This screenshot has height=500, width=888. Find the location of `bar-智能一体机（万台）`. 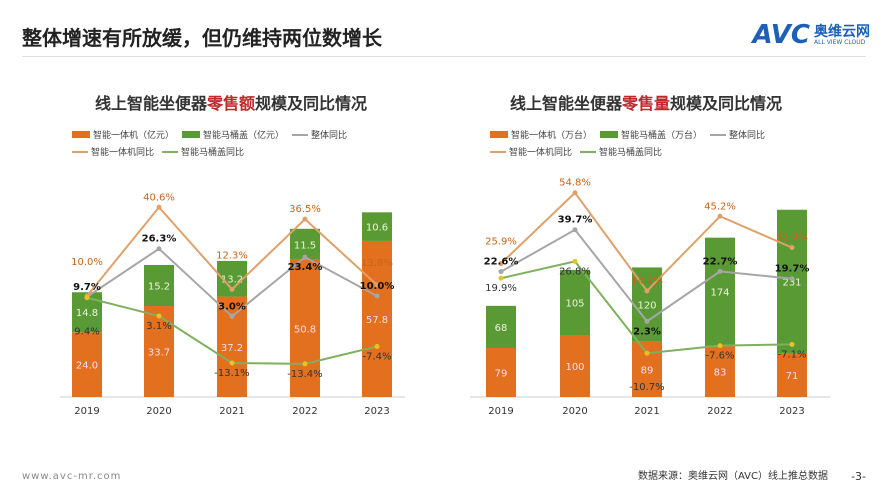

bar-智能一体机（万台） is located at coordinates (792, 374).